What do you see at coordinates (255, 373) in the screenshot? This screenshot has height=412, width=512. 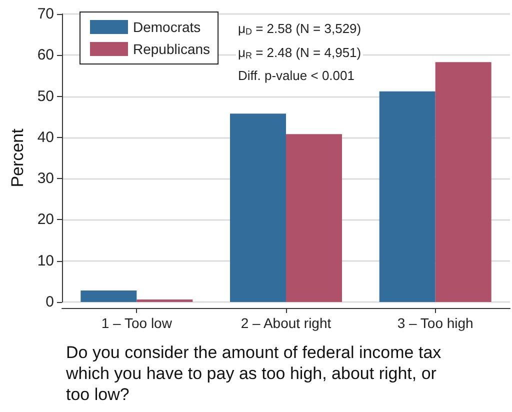 I see `x-axis-title: Do you consider the amount of federal income tax which you have to pay as too high, about right, or too low?` at bounding box center [255, 373].